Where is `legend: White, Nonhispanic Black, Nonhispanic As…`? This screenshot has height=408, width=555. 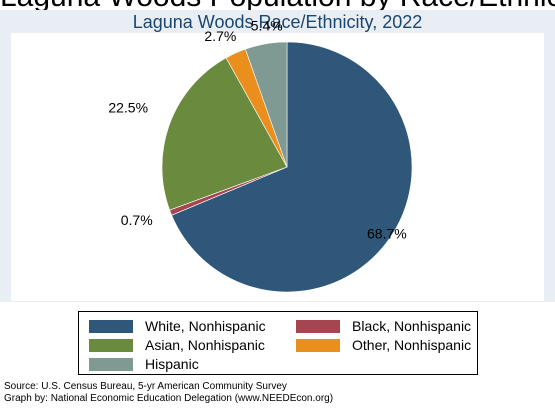 legend: White, Nonhispanic Black, Nonhispanic As… is located at coordinates (278, 343).